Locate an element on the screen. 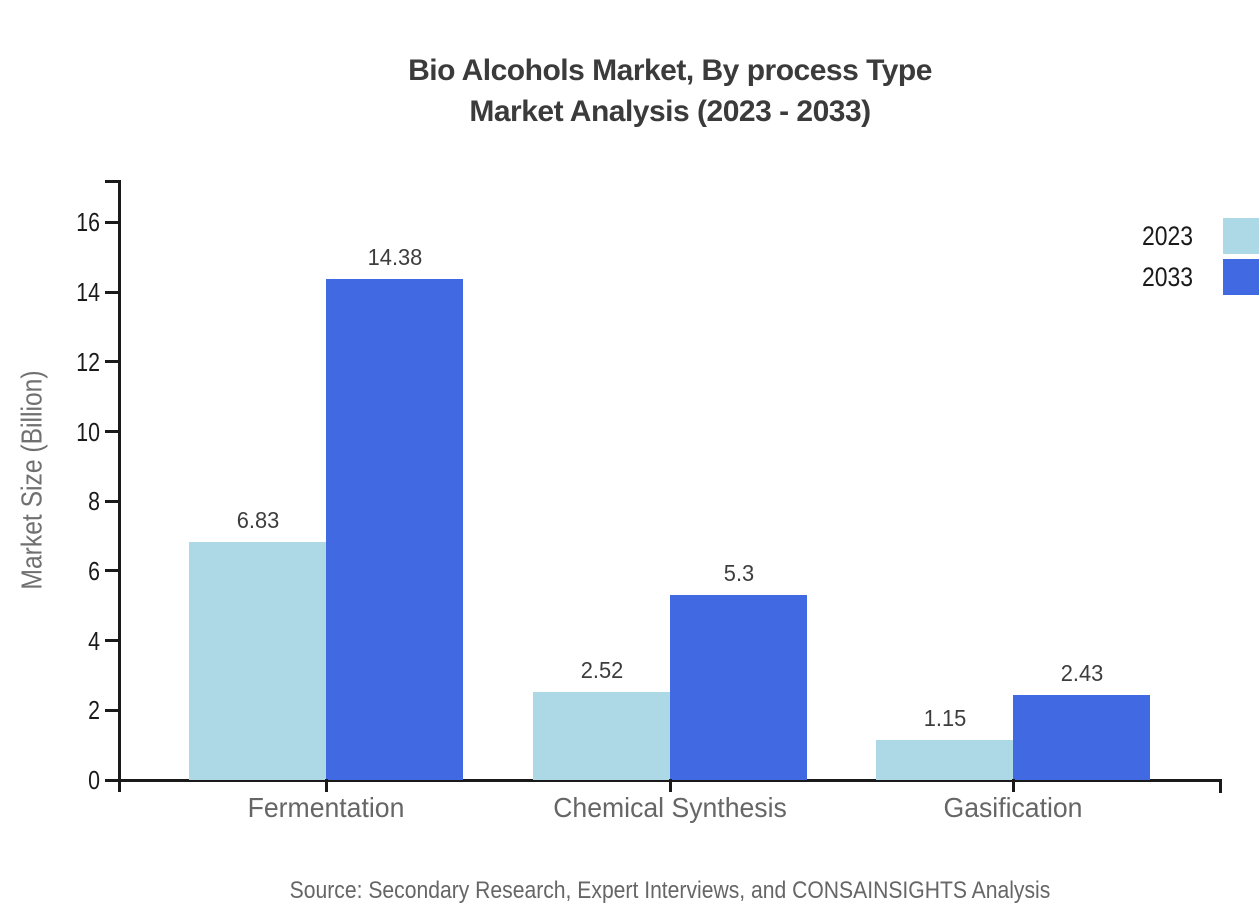 The image size is (1260, 920). legend-label: 2023 is located at coordinates (1167, 235).